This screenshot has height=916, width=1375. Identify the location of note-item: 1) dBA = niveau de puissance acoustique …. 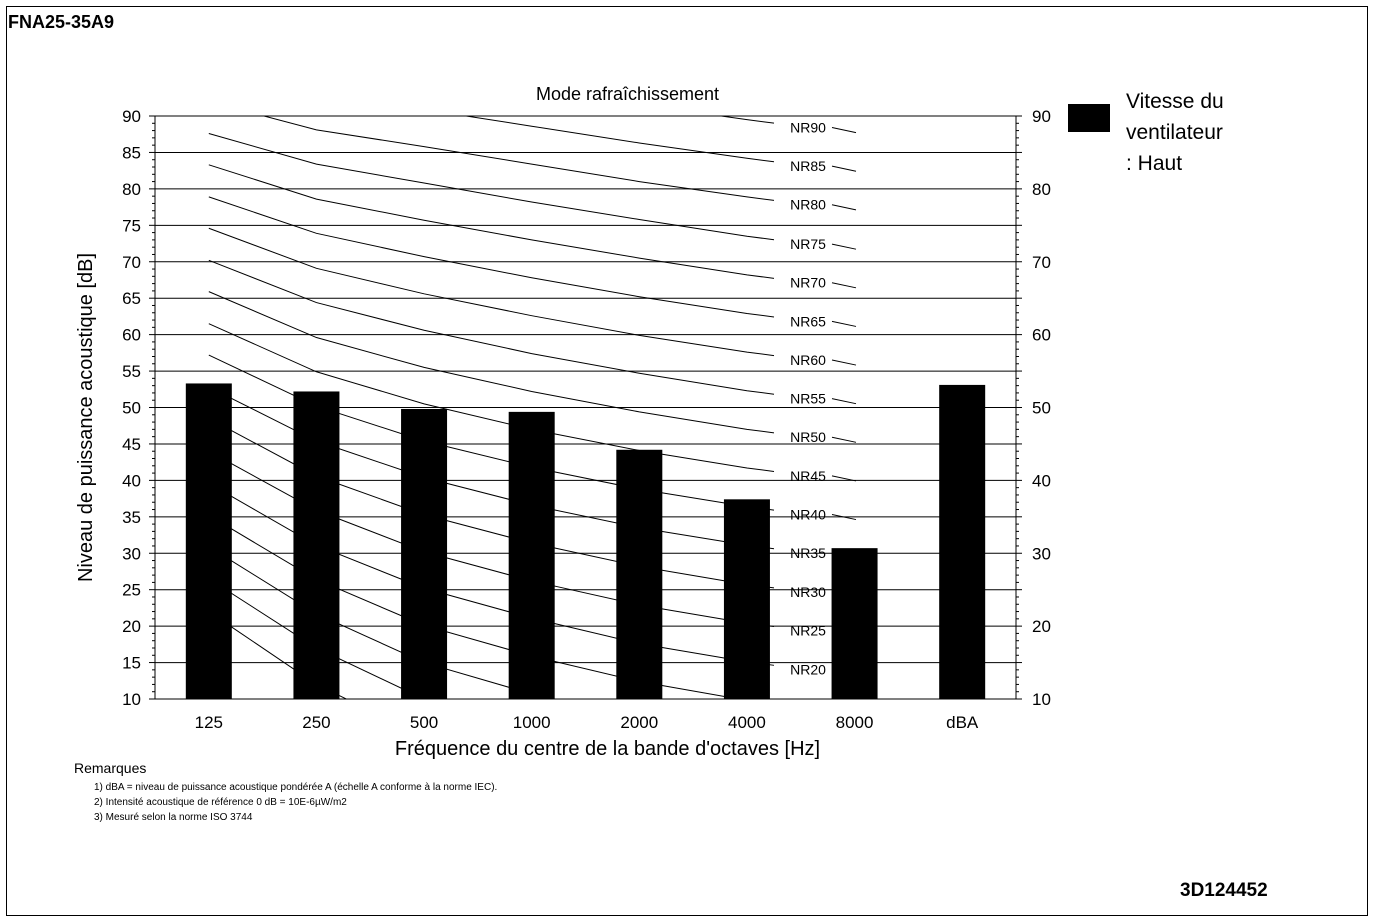
(296, 787).